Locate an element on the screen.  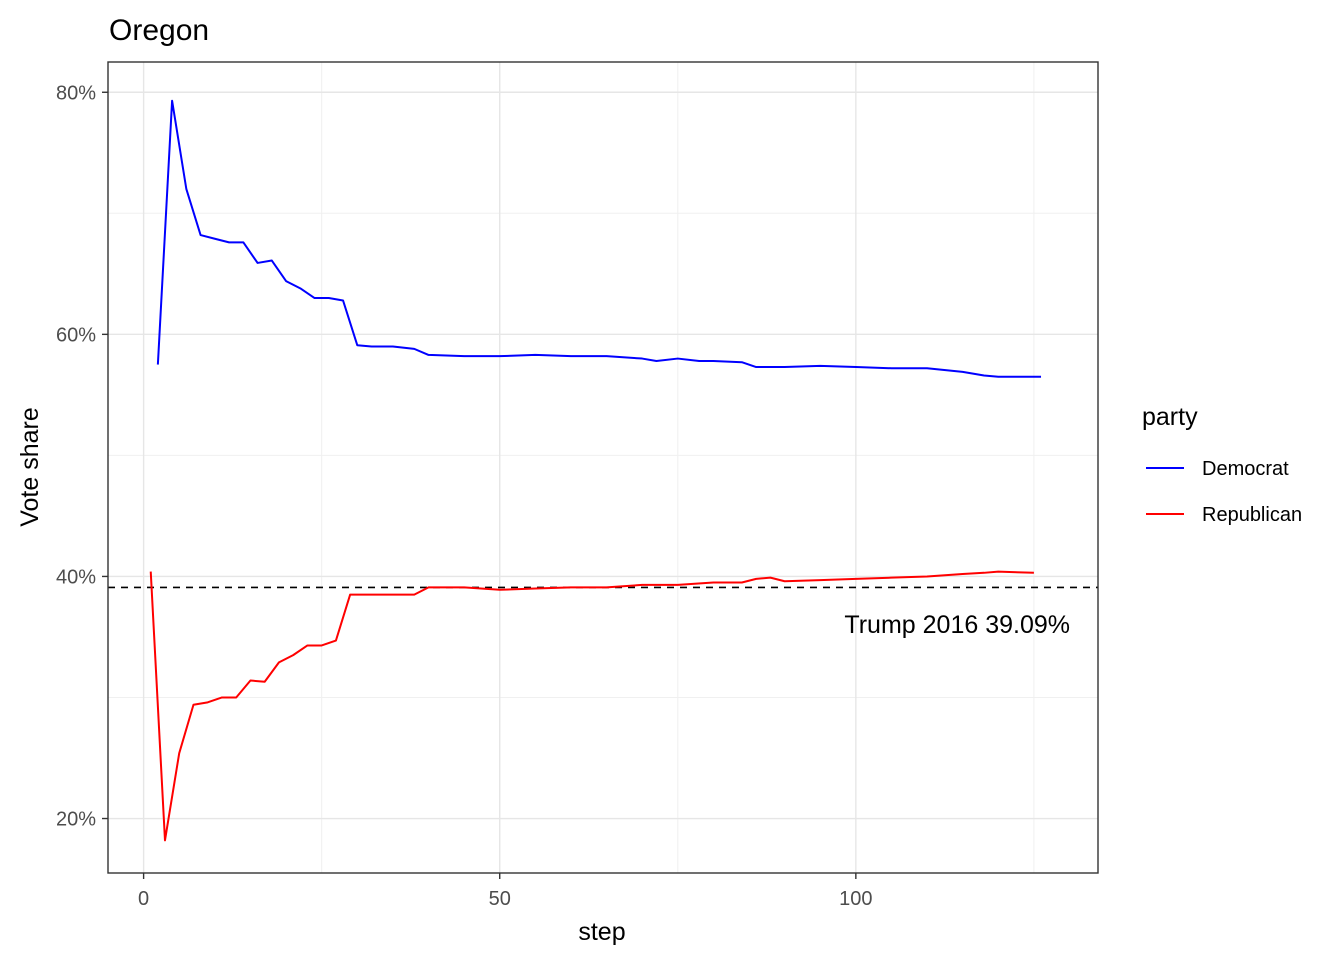
legend-title: party is located at coordinates (1170, 417).